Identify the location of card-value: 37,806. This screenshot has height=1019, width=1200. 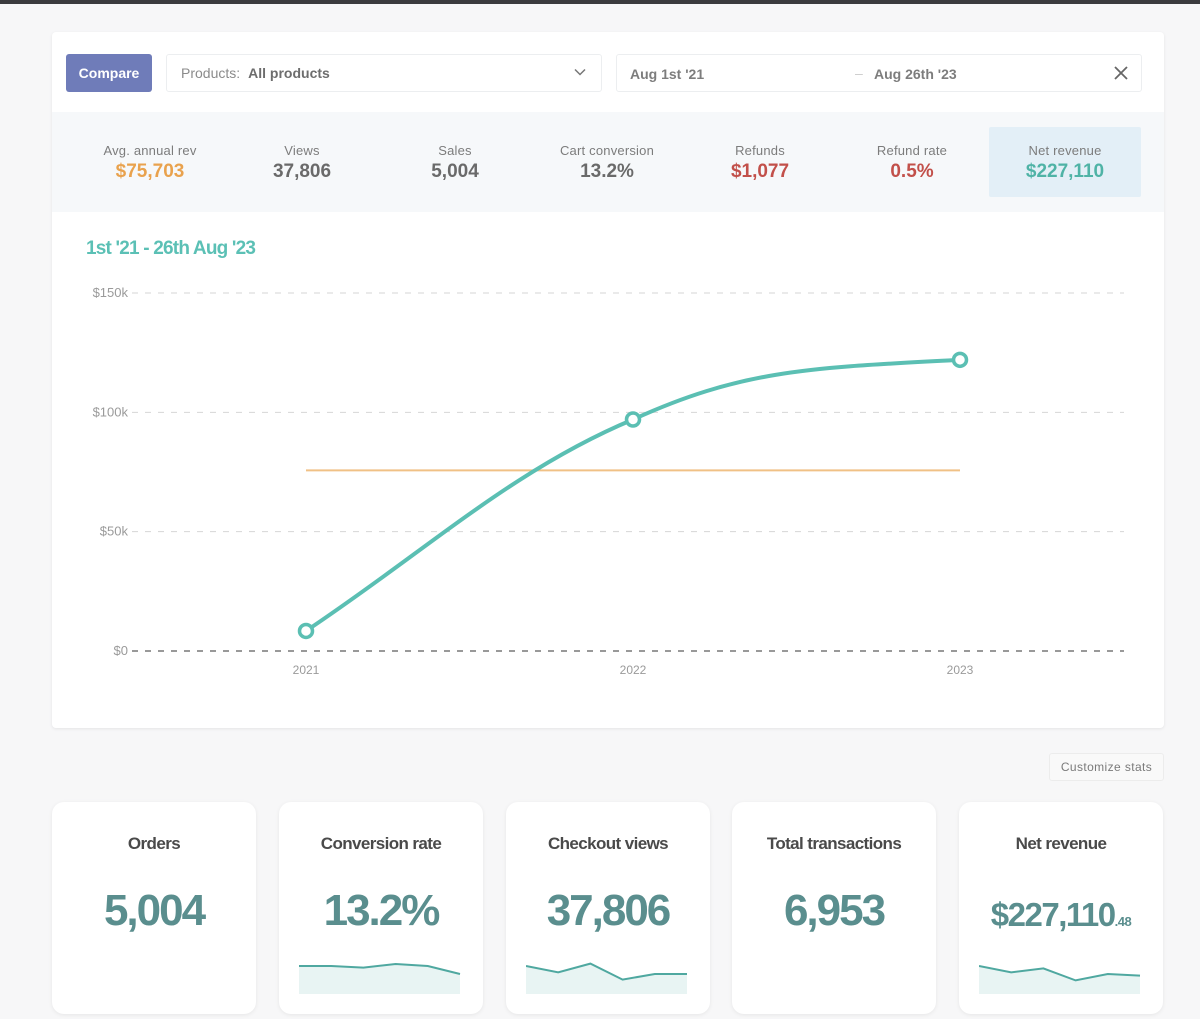
(608, 911).